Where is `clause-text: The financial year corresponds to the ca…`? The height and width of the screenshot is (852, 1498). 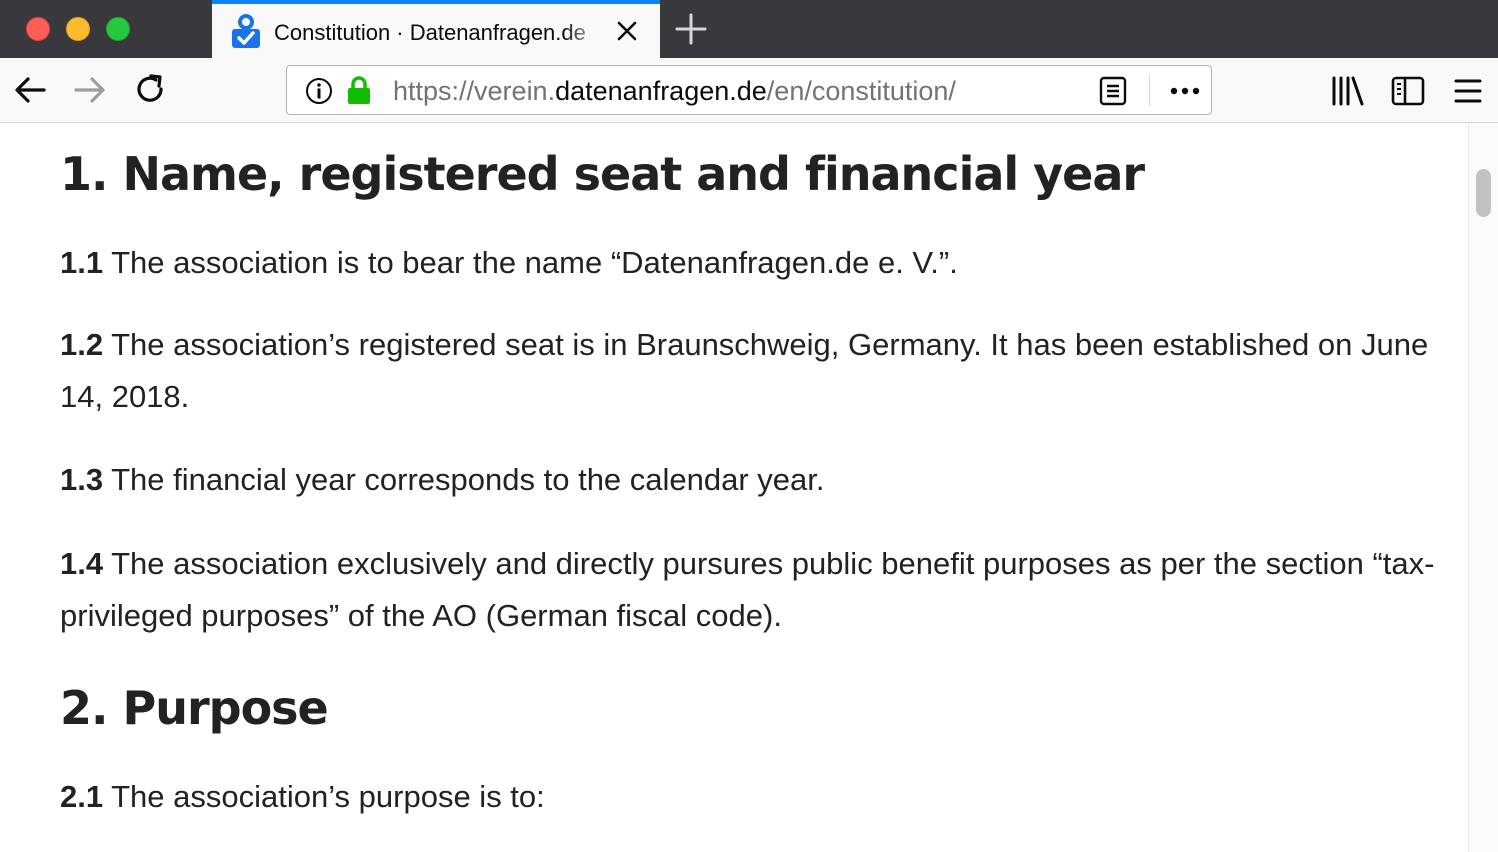
clause-text: The financial year corresponds to the ca… is located at coordinates (468, 479).